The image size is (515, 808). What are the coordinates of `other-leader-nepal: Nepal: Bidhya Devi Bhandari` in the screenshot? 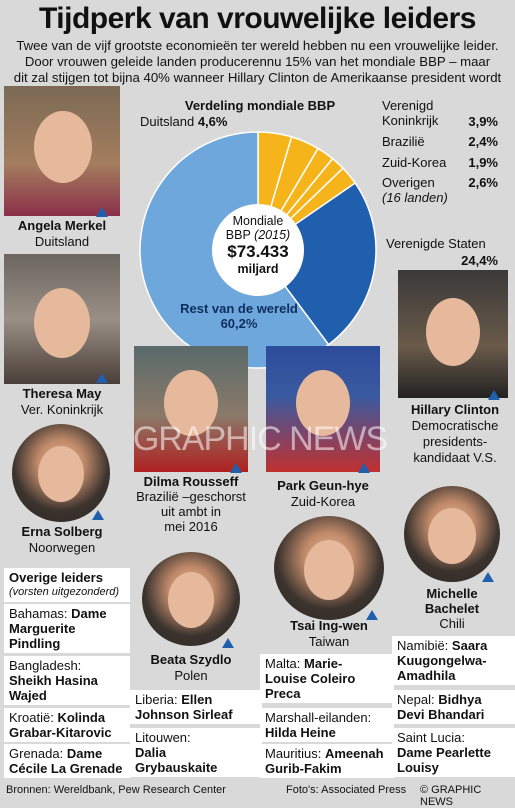 It's located at (453, 707).